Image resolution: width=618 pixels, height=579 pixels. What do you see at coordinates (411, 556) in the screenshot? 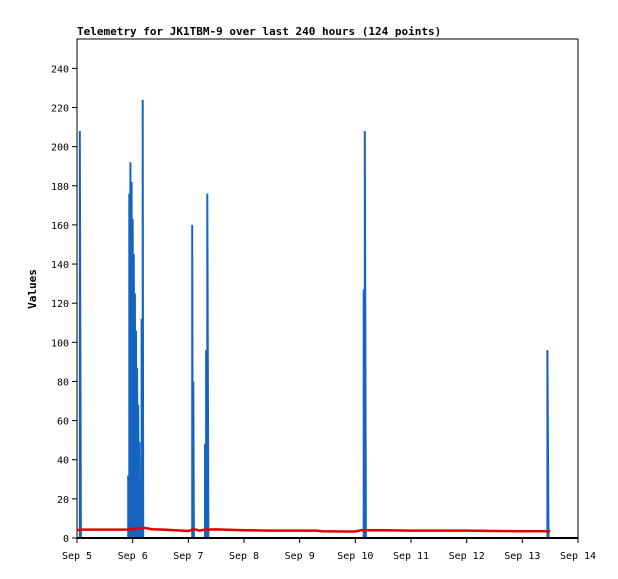
I see `x-tick-label: Sep 11` at bounding box center [411, 556].